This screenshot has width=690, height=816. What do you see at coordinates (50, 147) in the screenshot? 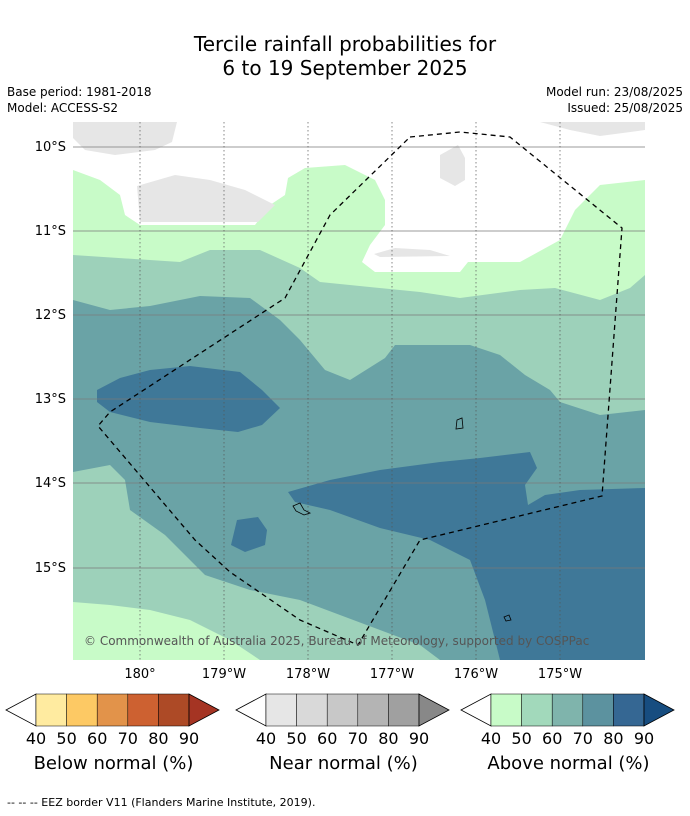
I see `lat-label: 10°S` at bounding box center [50, 147].